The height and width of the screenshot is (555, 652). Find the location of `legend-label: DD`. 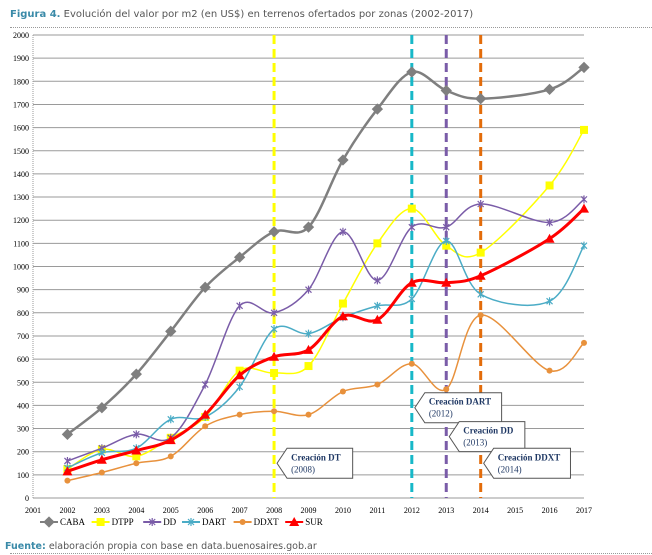

legend-label: DD is located at coordinates (169, 522).